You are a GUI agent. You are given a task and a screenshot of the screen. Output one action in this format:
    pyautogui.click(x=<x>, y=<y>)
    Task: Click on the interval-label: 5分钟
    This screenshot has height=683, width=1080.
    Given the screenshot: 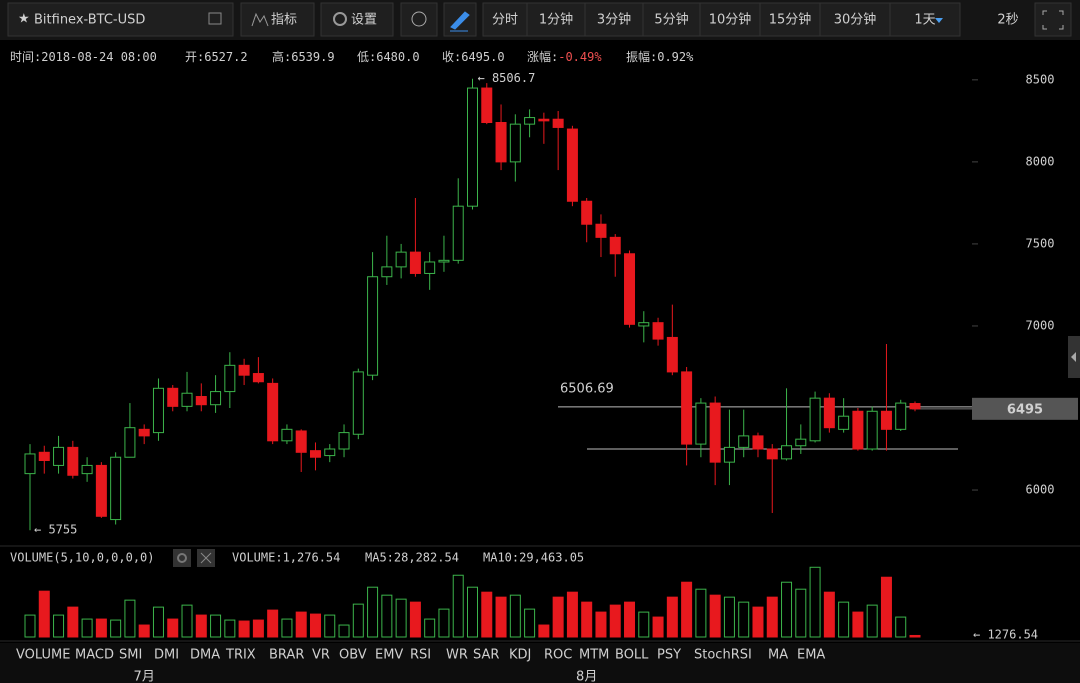 What is the action you would take?
    pyautogui.click(x=671, y=20)
    